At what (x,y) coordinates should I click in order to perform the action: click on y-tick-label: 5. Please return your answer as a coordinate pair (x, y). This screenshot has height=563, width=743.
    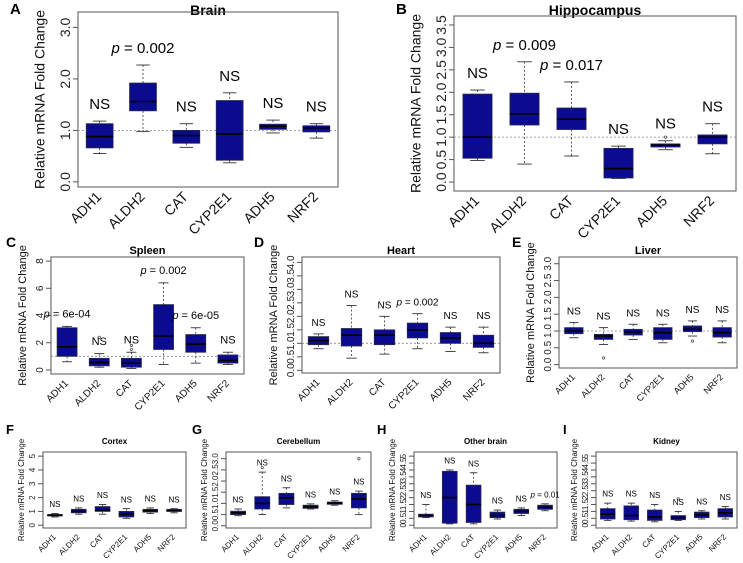
    Looking at the image, I should click on (403, 455).